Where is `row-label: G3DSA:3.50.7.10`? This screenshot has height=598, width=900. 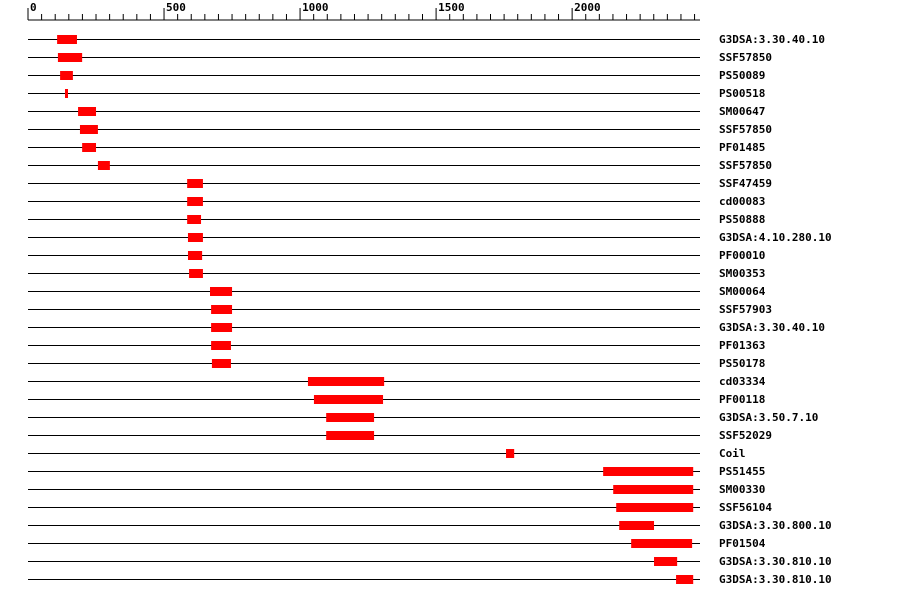 row-label: G3DSA:3.50.7.10 is located at coordinates (768, 417).